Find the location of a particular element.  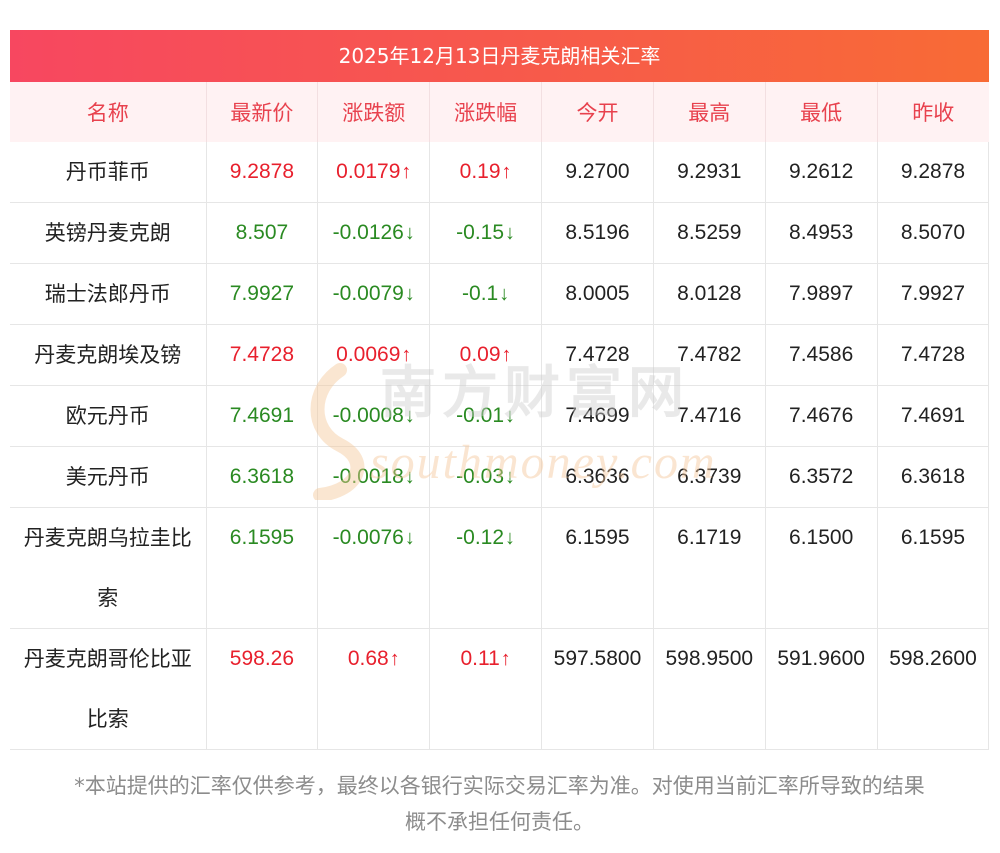

high-price-value: 7.4782 is located at coordinates (709, 354).